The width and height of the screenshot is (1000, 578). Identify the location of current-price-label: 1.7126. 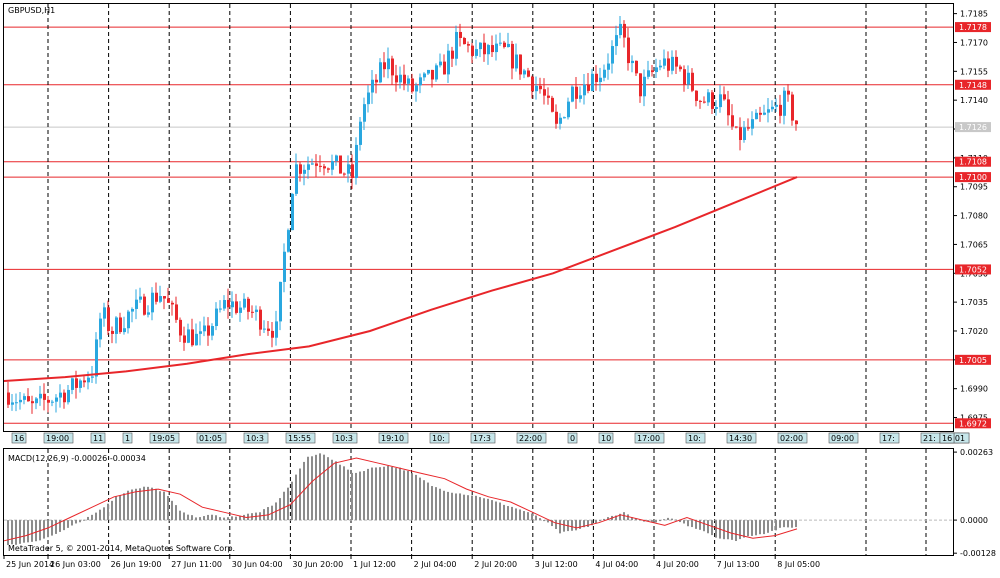
(973, 127).